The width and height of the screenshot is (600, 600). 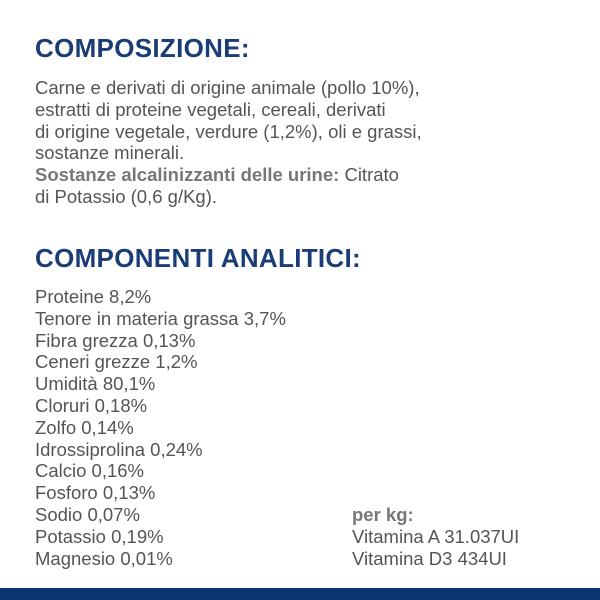 What do you see at coordinates (119, 449) in the screenshot?
I see `analytical-item: Idrossiprolina 0,24%` at bounding box center [119, 449].